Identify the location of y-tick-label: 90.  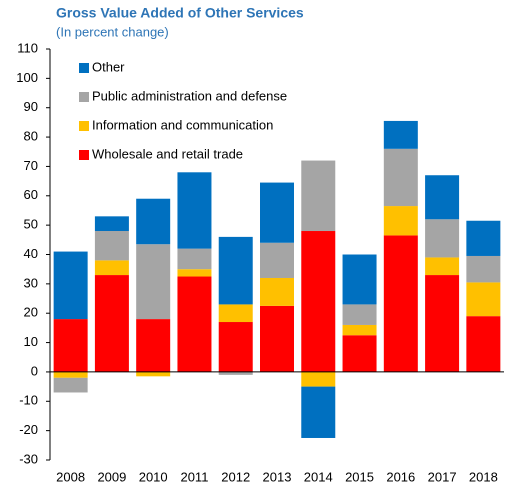
(31, 106).